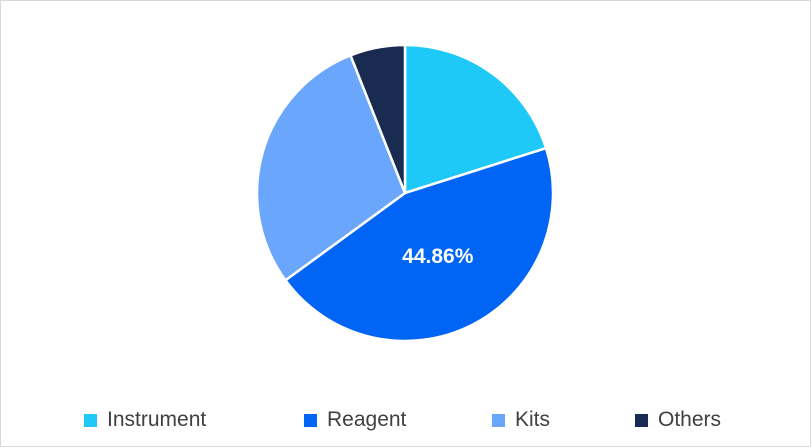 The height and width of the screenshot is (447, 811). I want to click on legend-swatch-instrument, so click(90, 420).